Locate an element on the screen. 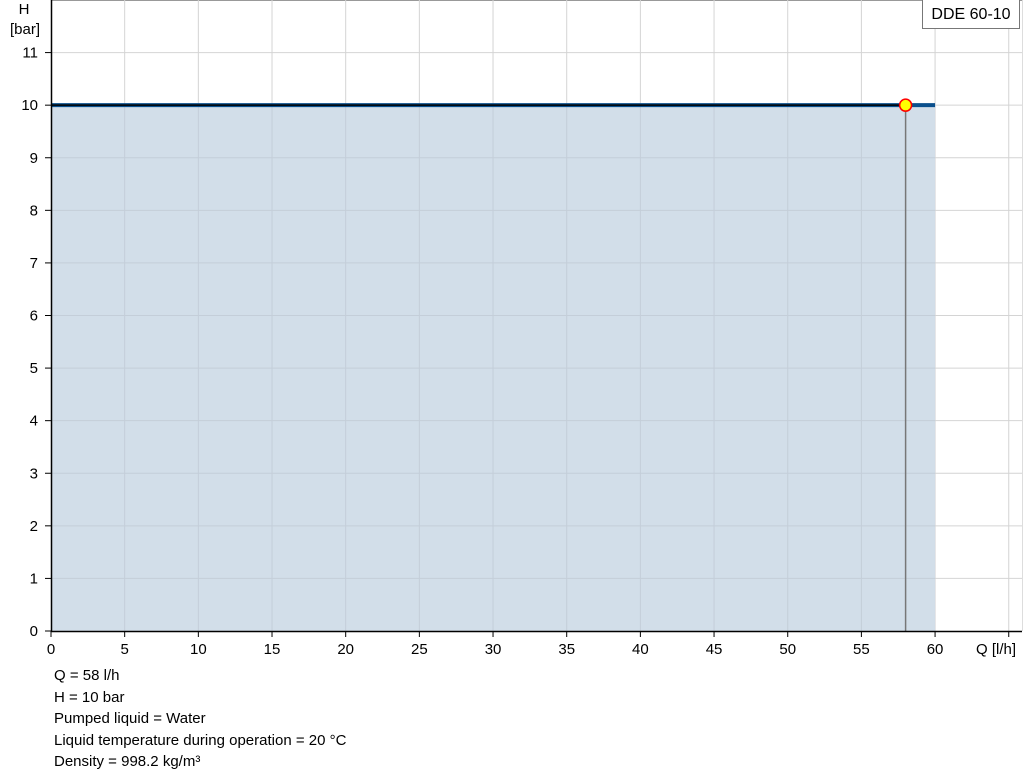  info-head: H = 10 bar is located at coordinates (89, 697).